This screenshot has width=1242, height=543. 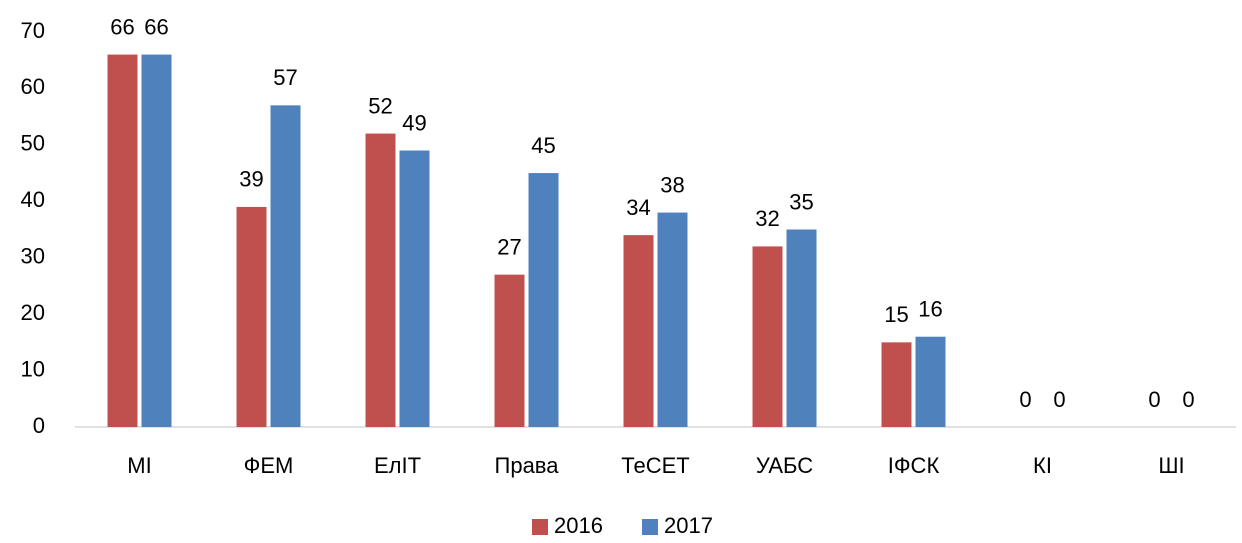 What do you see at coordinates (269, 465) in the screenshot?
I see `x-tick-label: ФЕМ` at bounding box center [269, 465].